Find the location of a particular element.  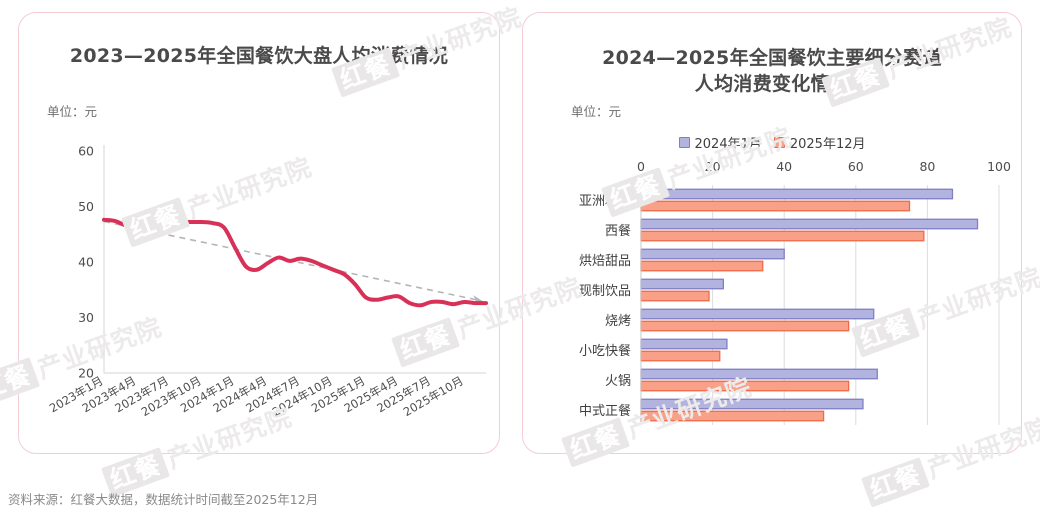

line-chart-unit-label: 单位：元 is located at coordinates (72, 111).